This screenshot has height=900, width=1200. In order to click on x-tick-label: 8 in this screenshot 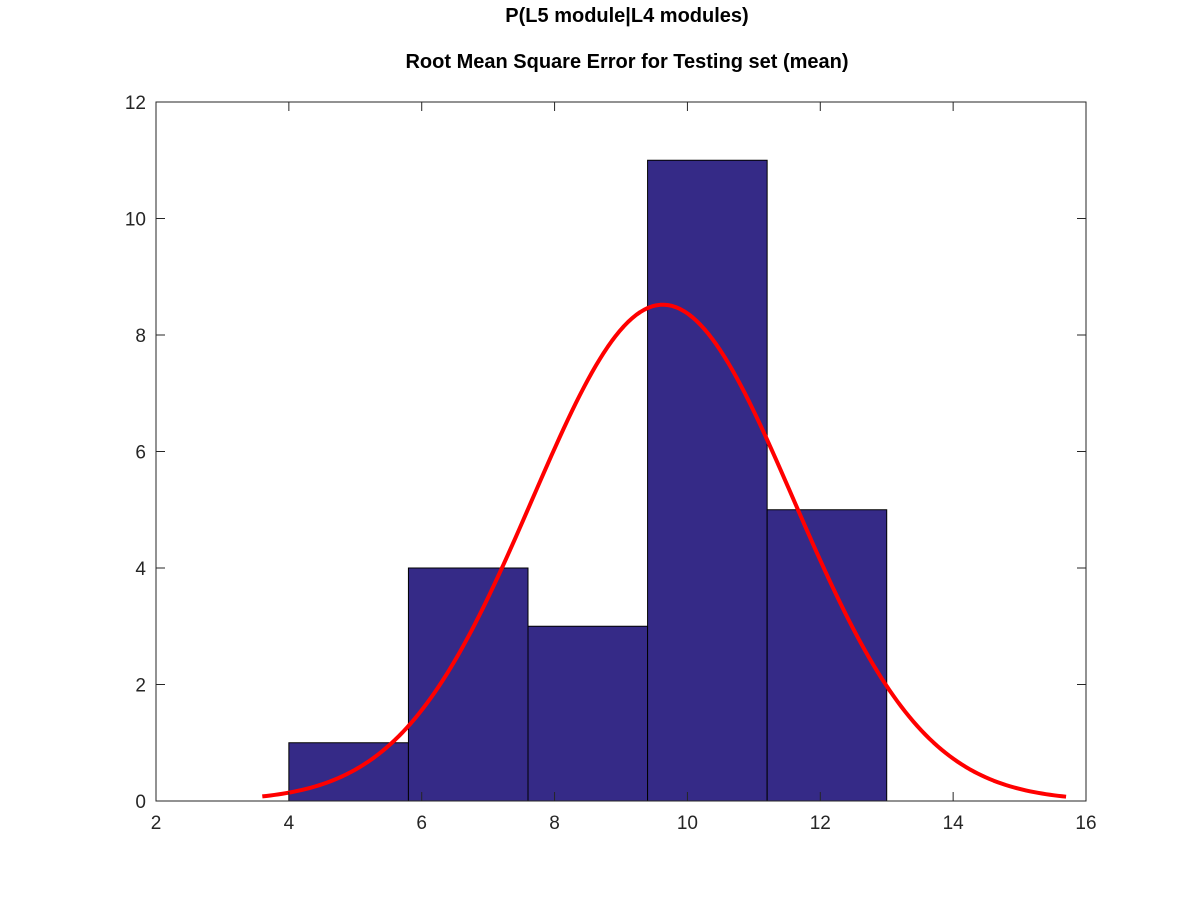, I will do `click(554, 823)`.